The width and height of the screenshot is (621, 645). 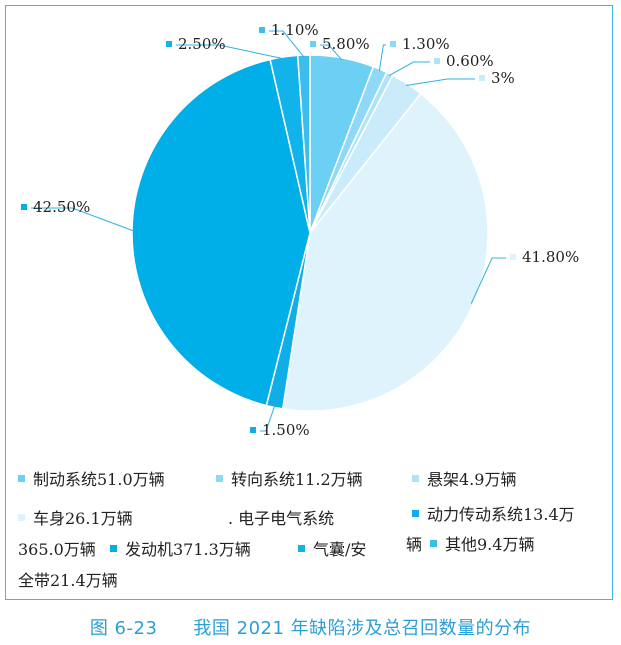 I want to click on legend-label: 365.0万辆, so click(x=57, y=549).